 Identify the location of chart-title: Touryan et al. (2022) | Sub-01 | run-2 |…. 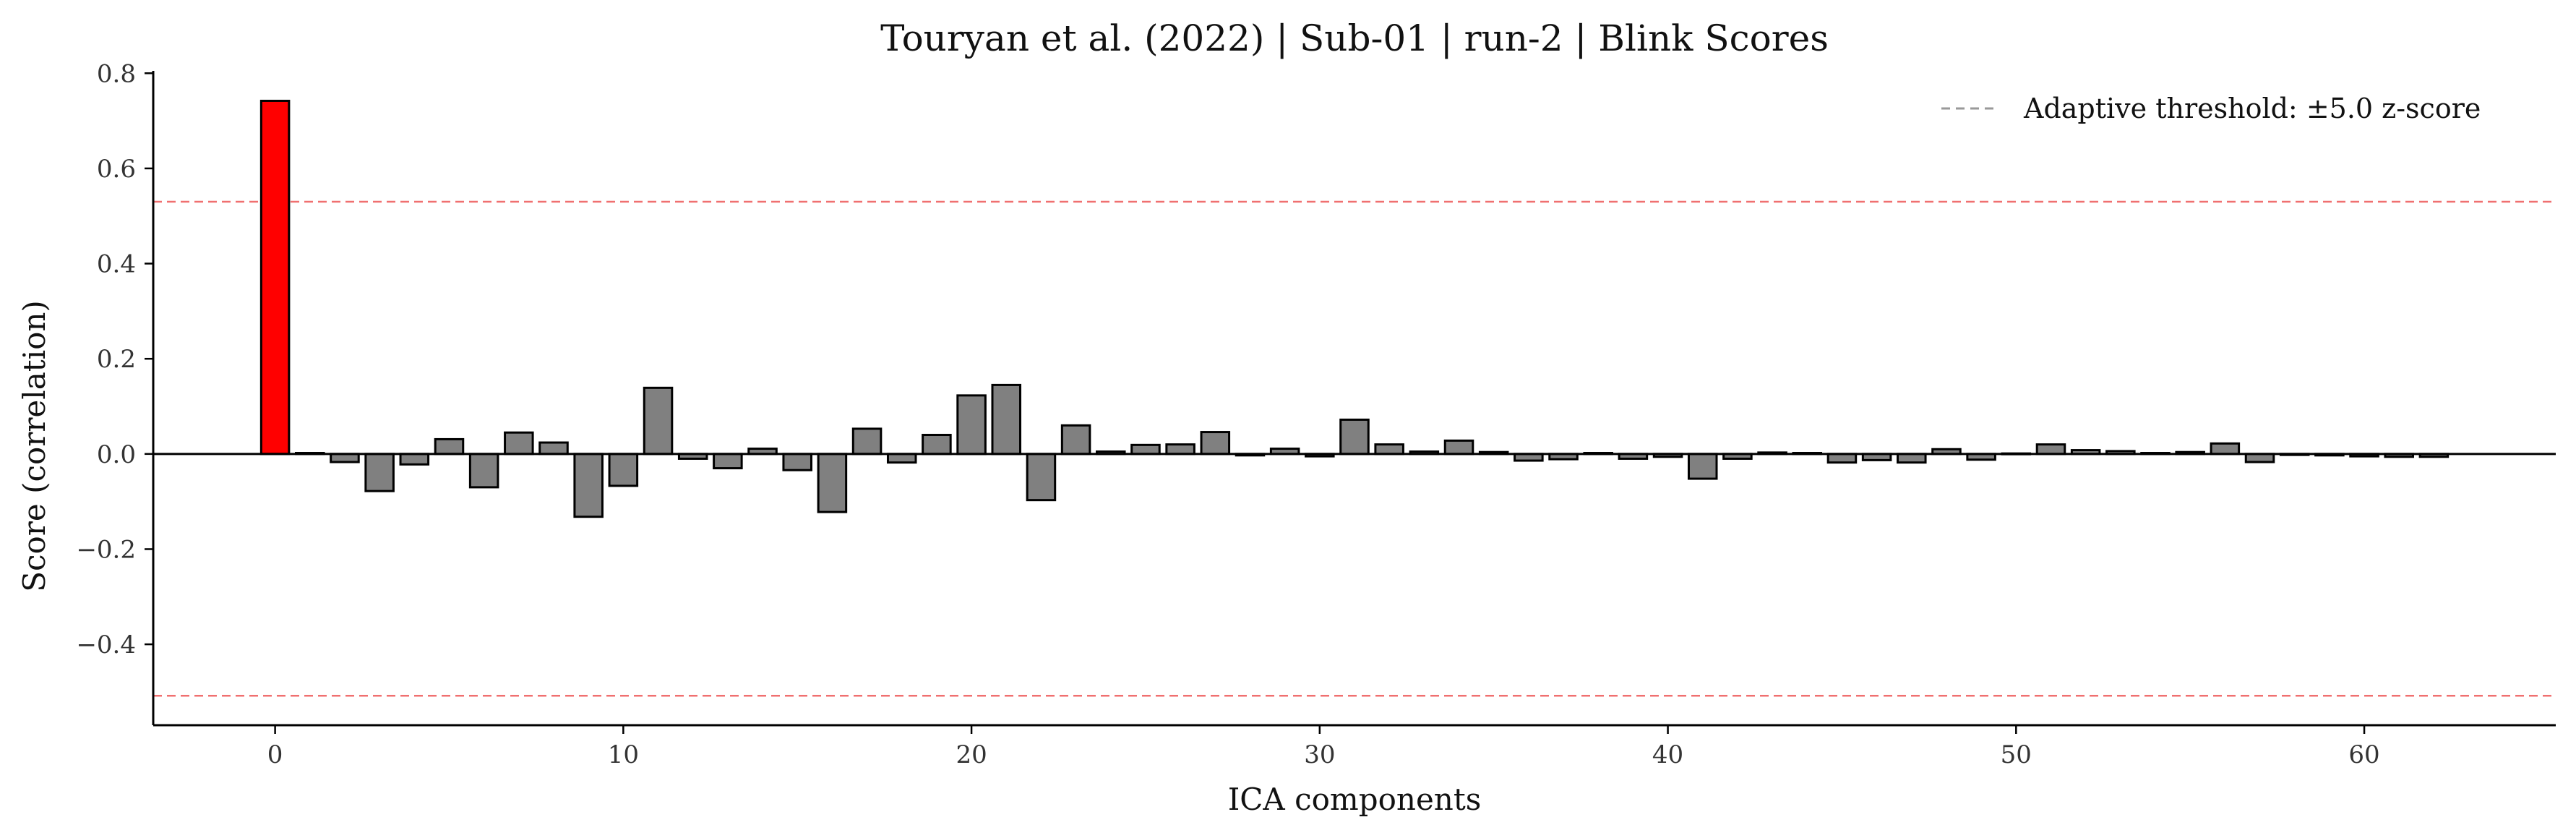
(1354, 38).